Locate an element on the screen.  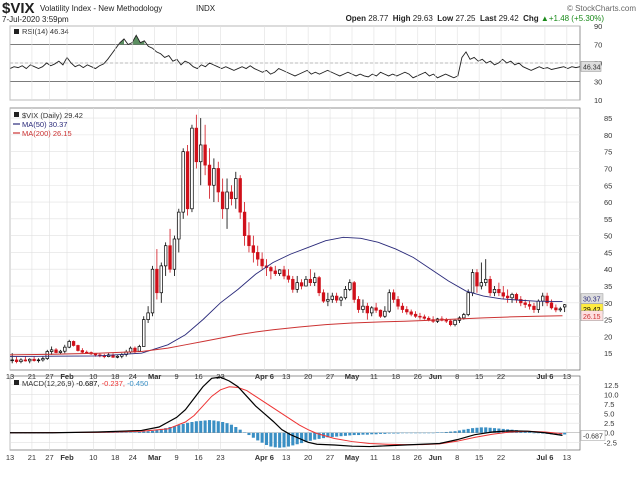
price-x-tick-label: Jul 6 is located at coordinates (544, 376).